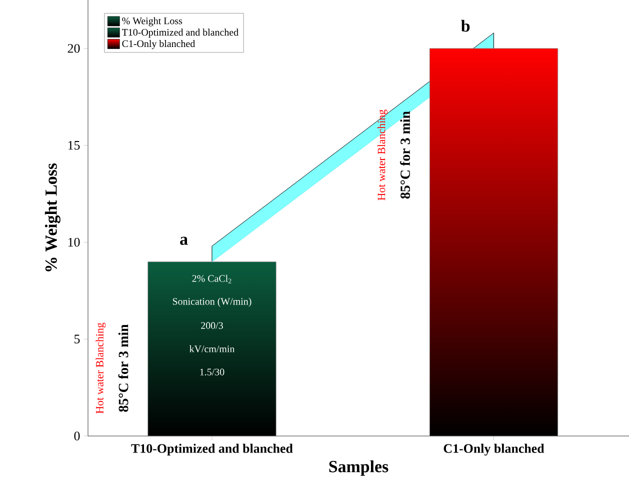 The height and width of the screenshot is (493, 629). What do you see at coordinates (212, 325) in the screenshot?
I see `annotation: 200/3` at bounding box center [212, 325].